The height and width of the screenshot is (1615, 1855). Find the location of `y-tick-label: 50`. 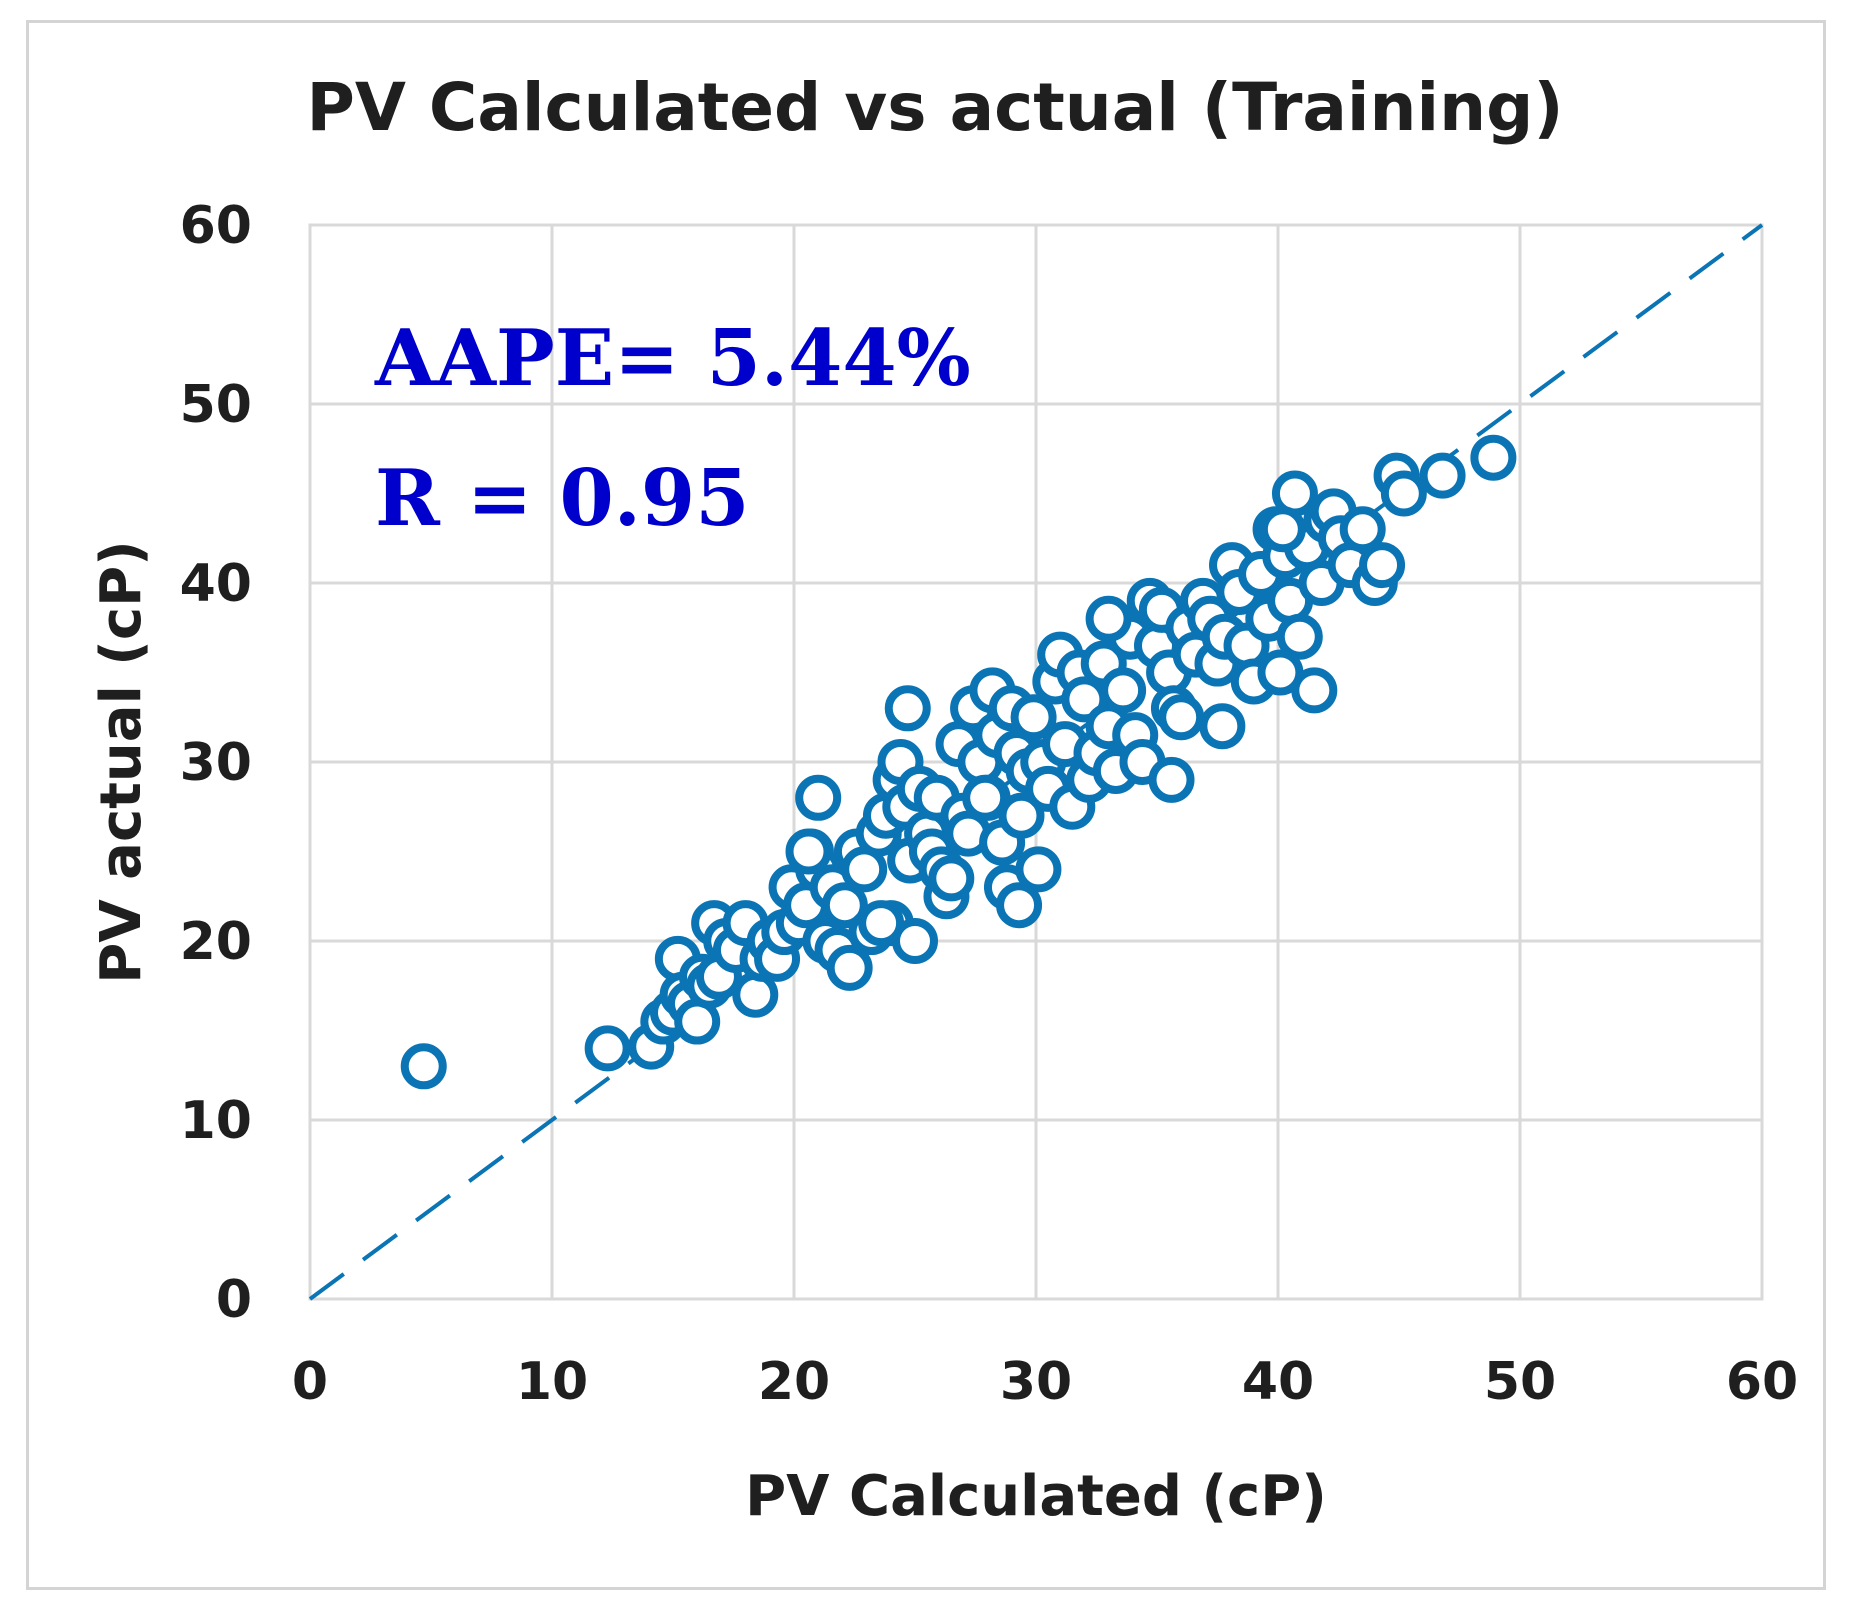

y-tick-label: 50 is located at coordinates (216, 405).